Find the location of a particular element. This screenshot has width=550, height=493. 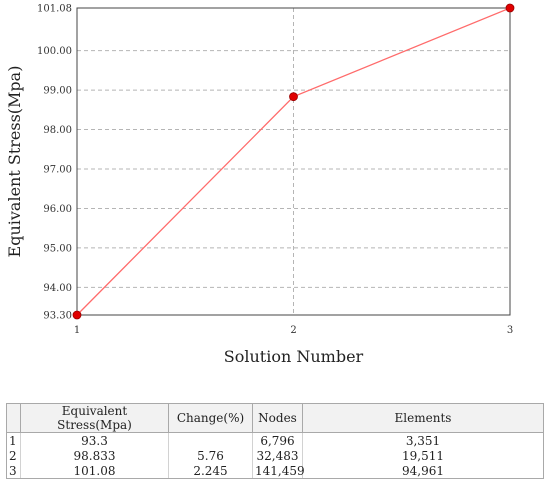

cell-elements: 94,961 is located at coordinates (423, 471).